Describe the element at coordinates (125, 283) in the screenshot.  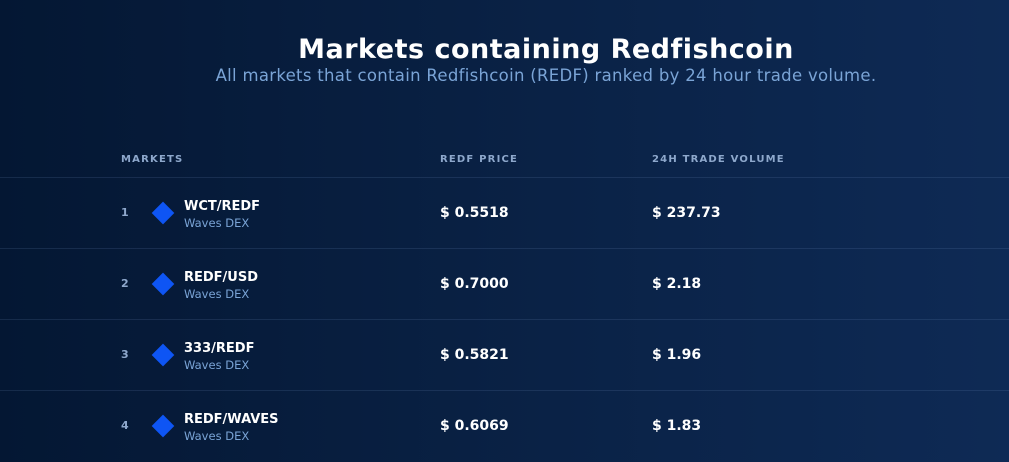
I see `row-rank: 2` at that location.